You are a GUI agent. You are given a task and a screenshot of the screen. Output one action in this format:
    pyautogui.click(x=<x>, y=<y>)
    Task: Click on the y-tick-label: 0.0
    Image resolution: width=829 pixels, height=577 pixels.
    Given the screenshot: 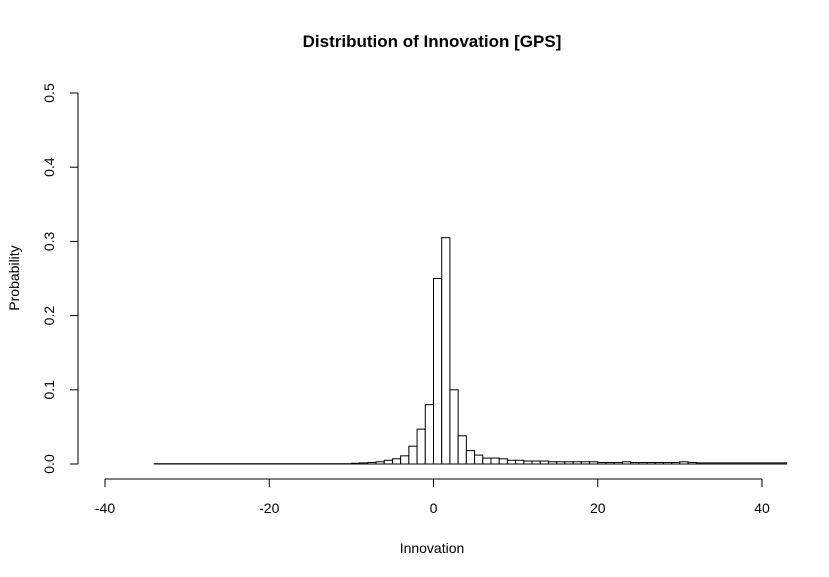 What is the action you would take?
    pyautogui.click(x=49, y=464)
    